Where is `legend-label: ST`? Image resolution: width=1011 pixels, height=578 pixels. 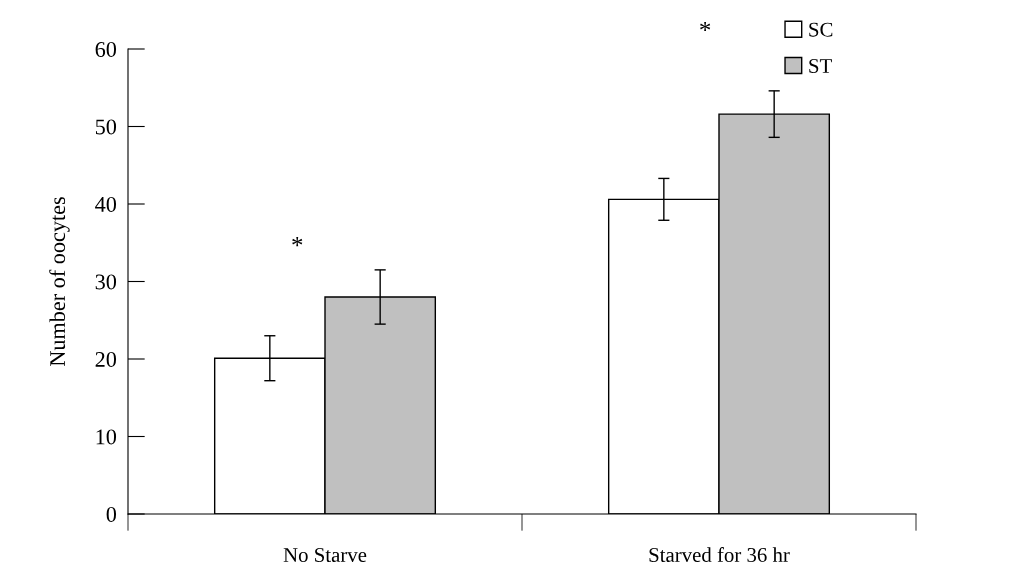 legend-label: ST is located at coordinates (820, 65).